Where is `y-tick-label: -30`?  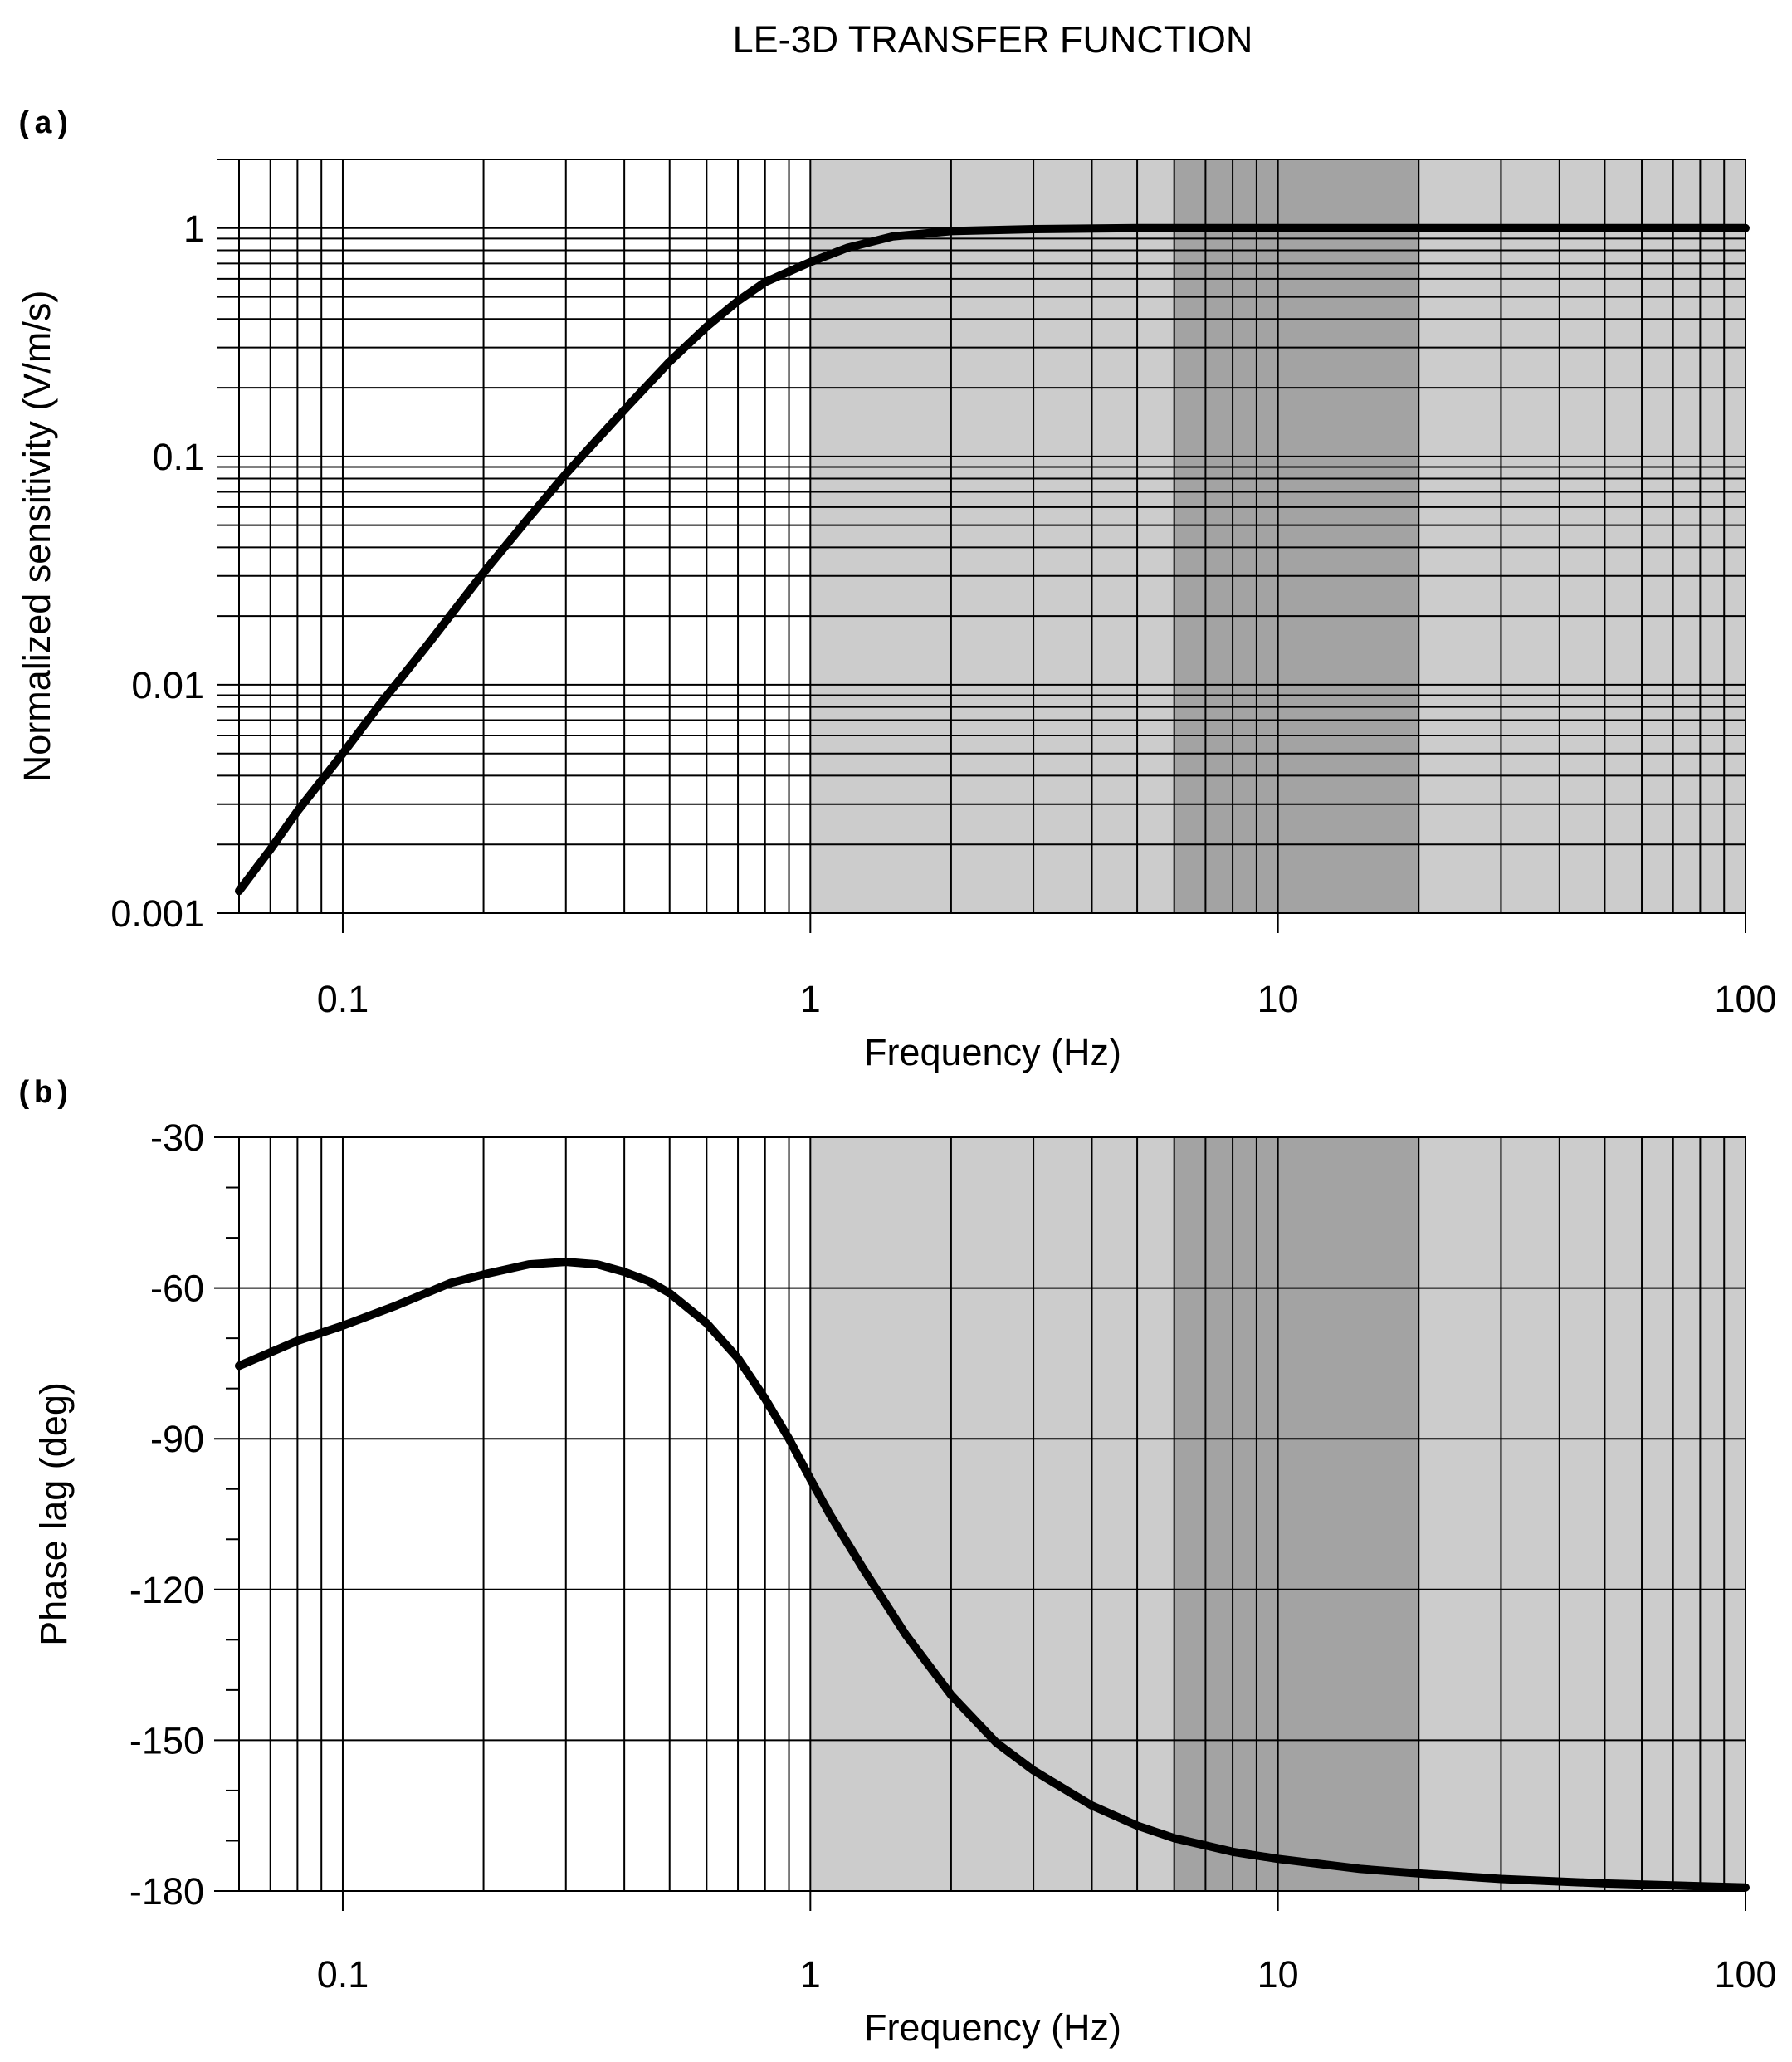
y-tick-label: -30 is located at coordinates (177, 1138).